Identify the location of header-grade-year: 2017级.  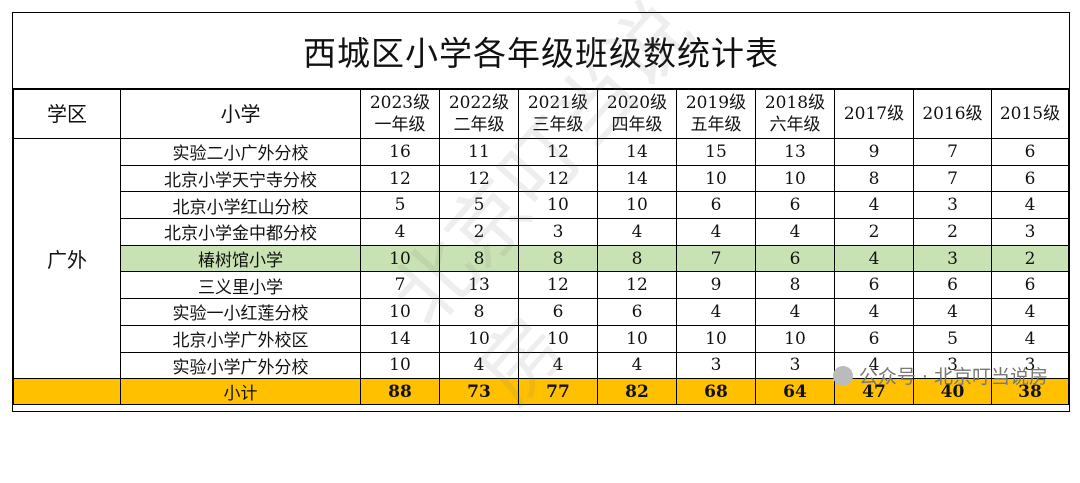
(874, 114).